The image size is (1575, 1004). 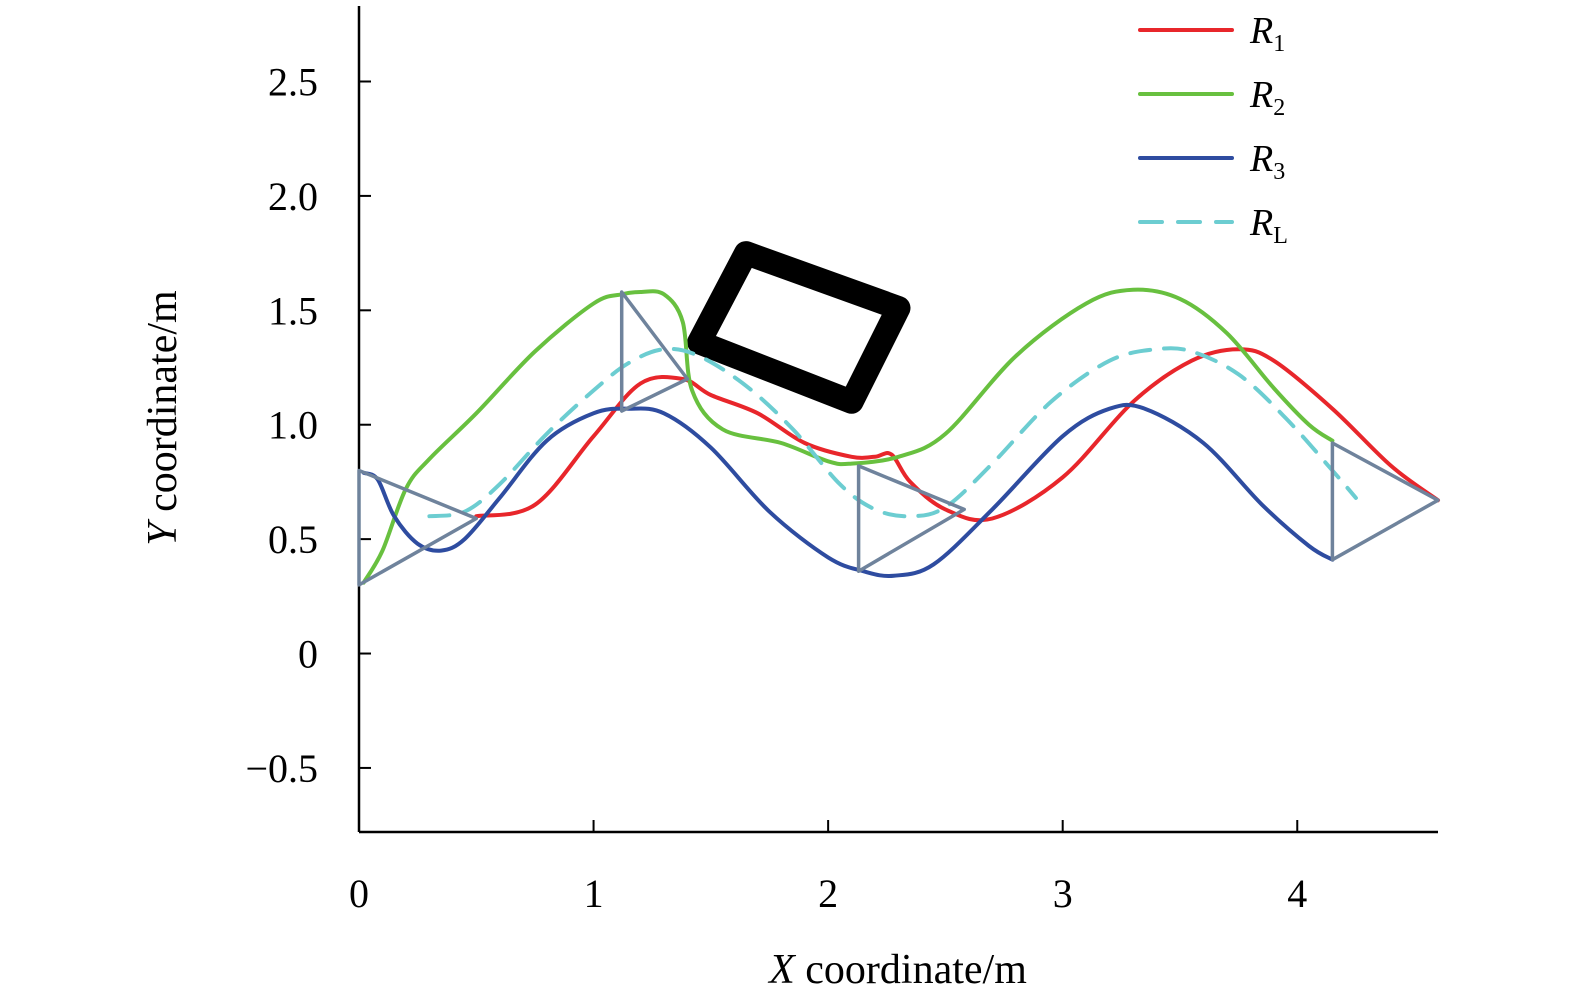 I want to click on legend-label-R3: R3, so click(x=1267, y=161).